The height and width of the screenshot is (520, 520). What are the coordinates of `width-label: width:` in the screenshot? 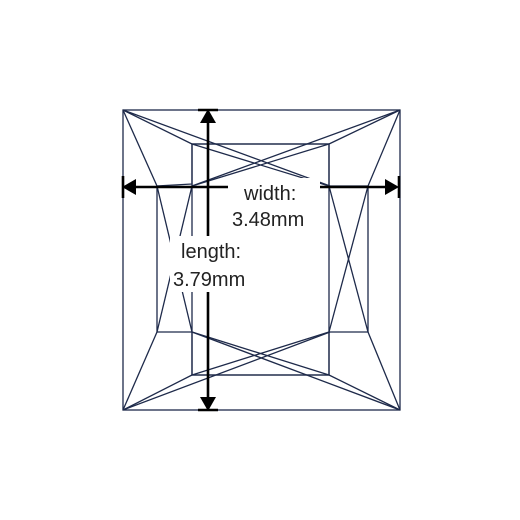 It's located at (269, 194).